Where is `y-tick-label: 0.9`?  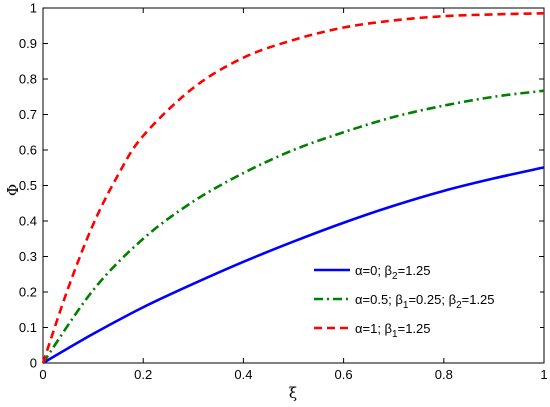 y-tick-label: 0.9 is located at coordinates (28, 43).